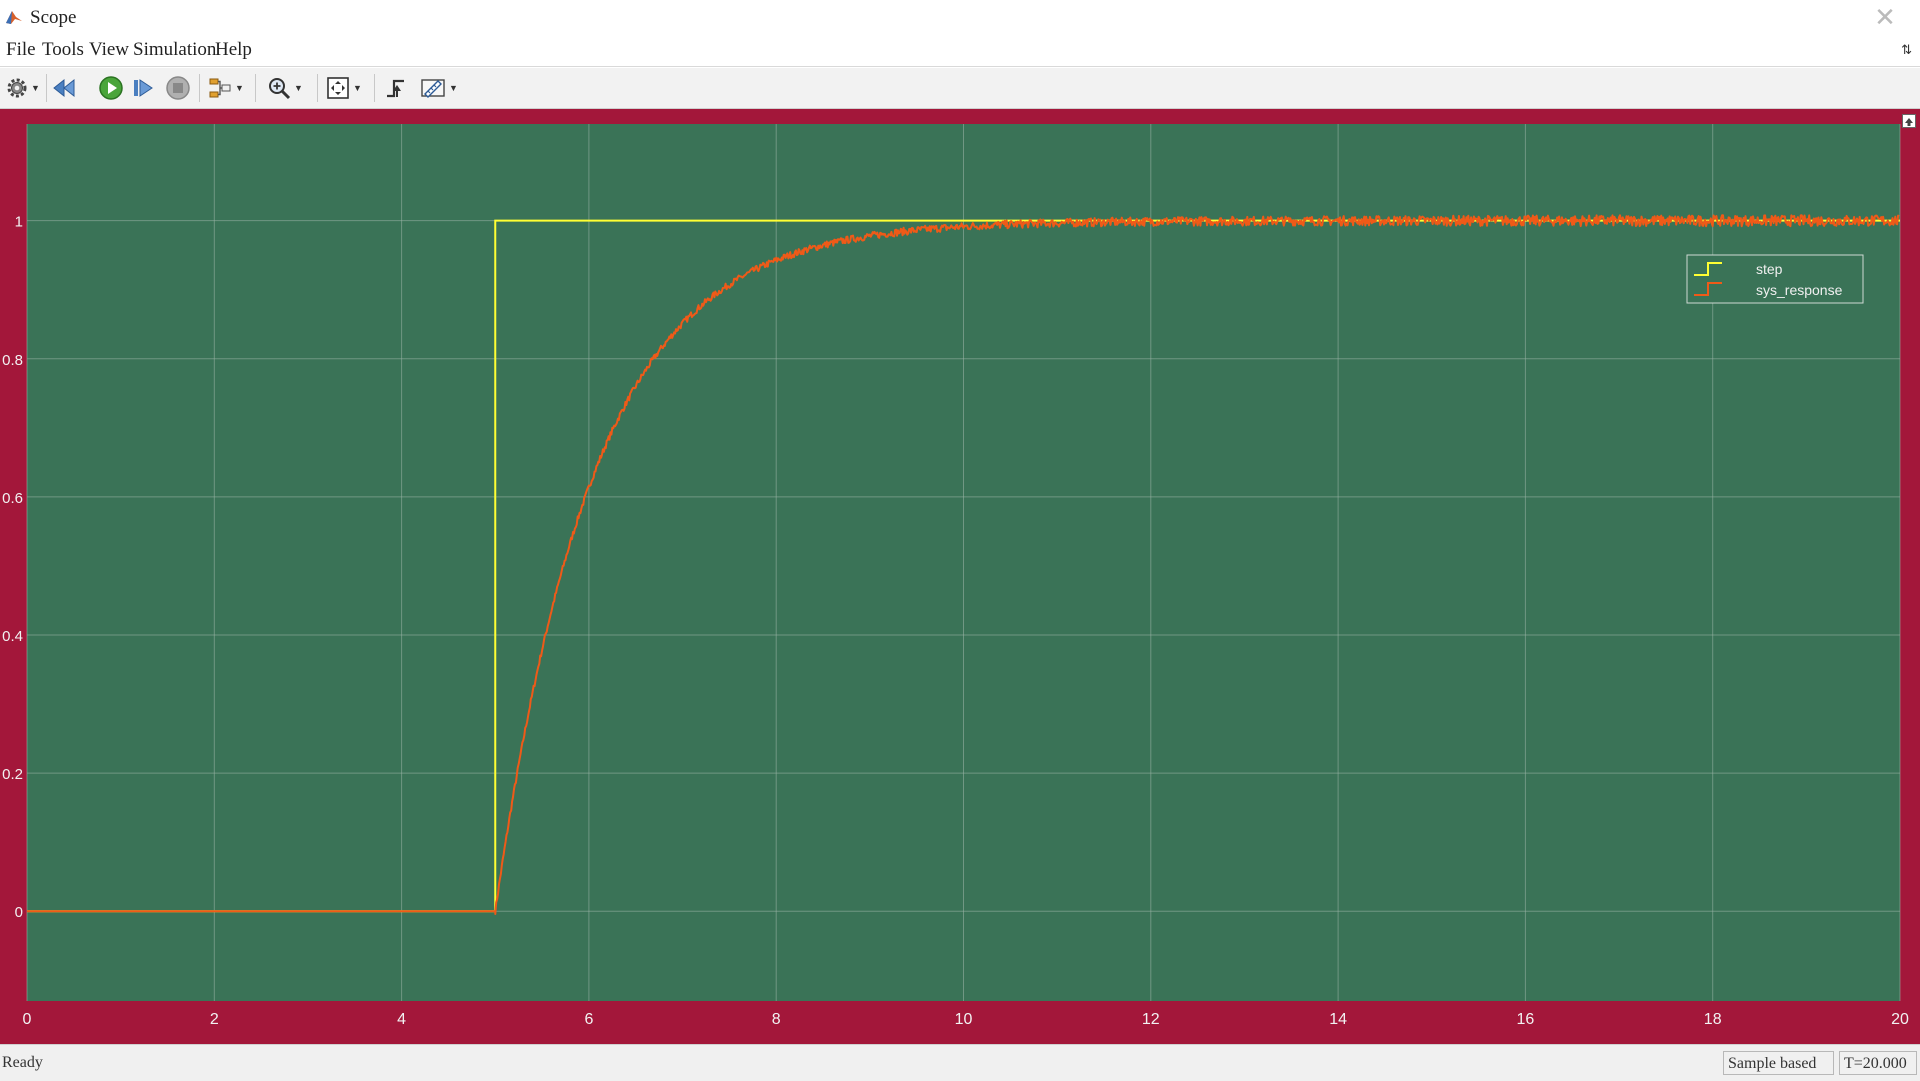  What do you see at coordinates (280, 89) in the screenshot?
I see `zoom-icon` at bounding box center [280, 89].